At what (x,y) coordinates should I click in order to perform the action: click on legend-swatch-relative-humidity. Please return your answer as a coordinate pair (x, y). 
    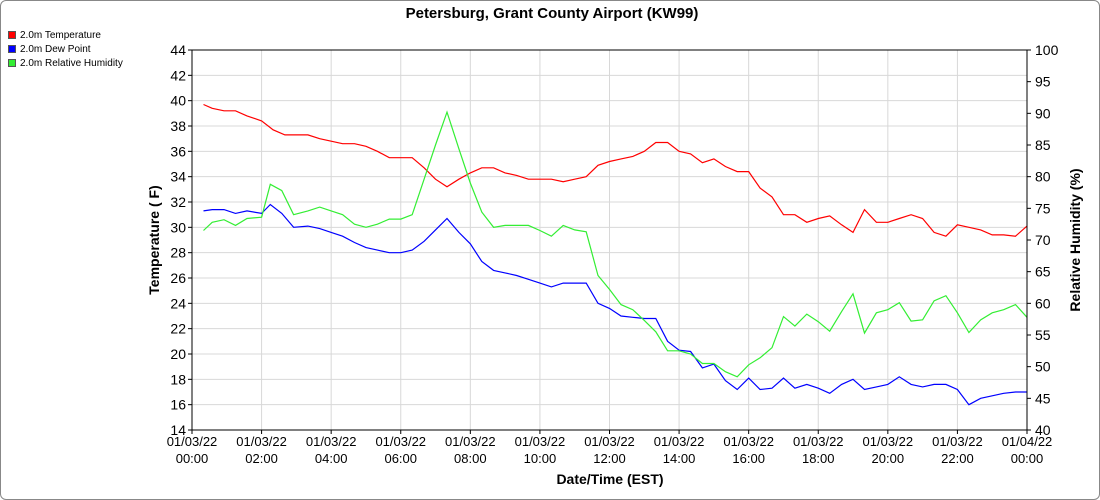
    Looking at the image, I should click on (12, 63).